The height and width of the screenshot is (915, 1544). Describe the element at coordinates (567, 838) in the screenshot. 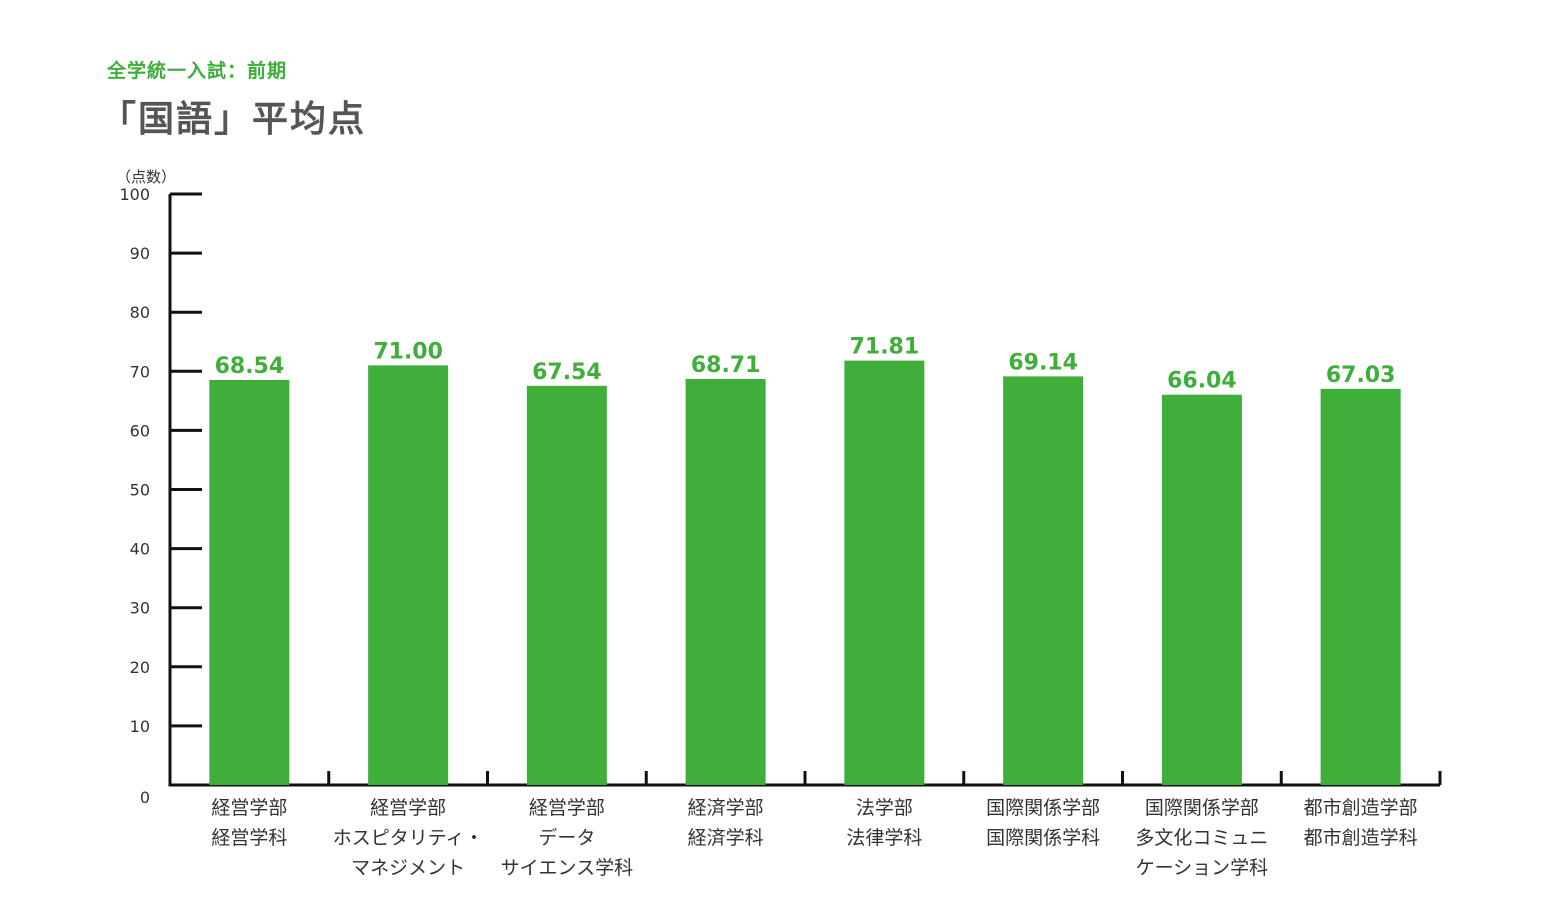

I see `category-label-3: 経営学部データサイエンス学科` at that location.